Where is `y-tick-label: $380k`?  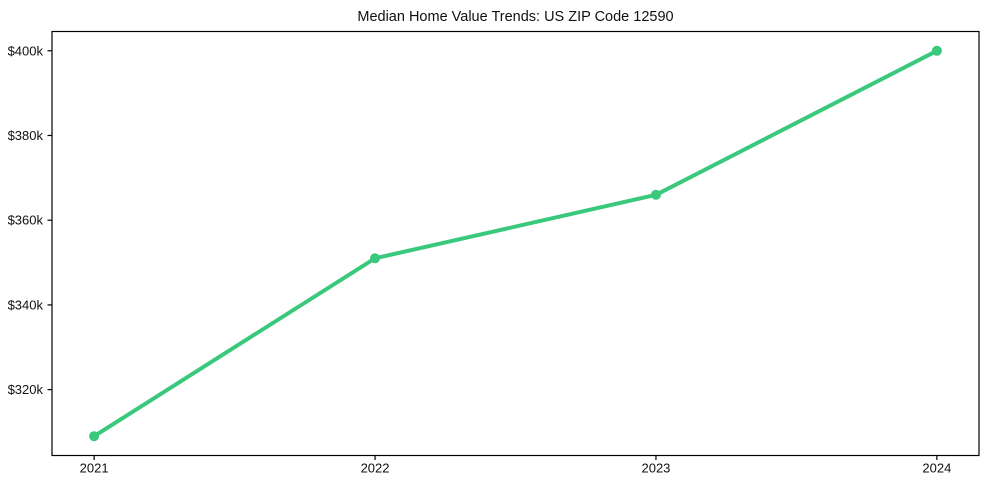 y-tick-label: $380k is located at coordinates (26, 135).